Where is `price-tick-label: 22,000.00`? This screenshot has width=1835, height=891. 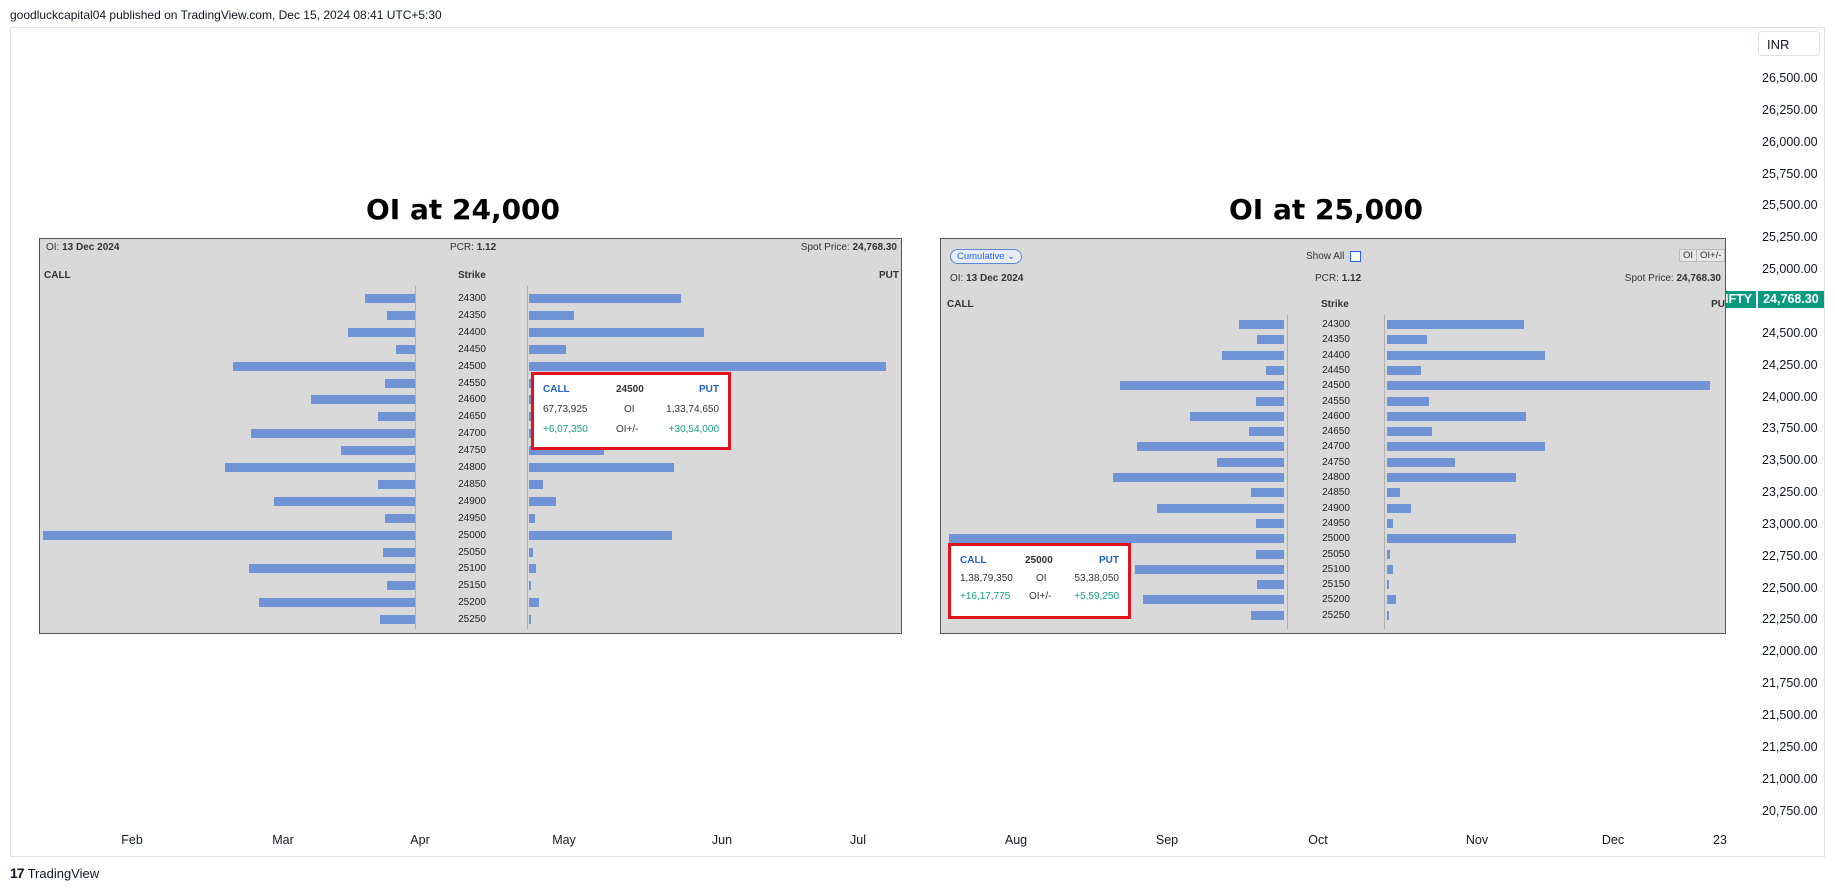
price-tick-label: 22,000.00 is located at coordinates (1790, 651).